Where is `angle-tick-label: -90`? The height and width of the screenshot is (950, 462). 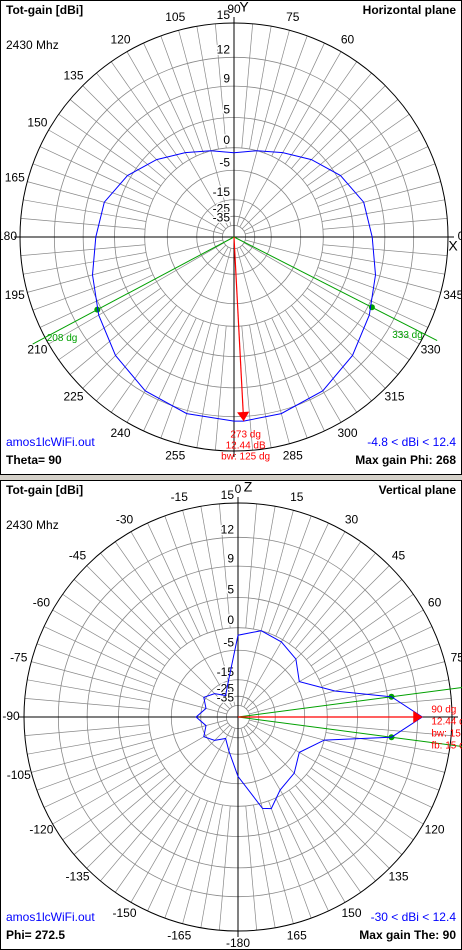
angle-tick-label: -90 is located at coordinates (11, 716).